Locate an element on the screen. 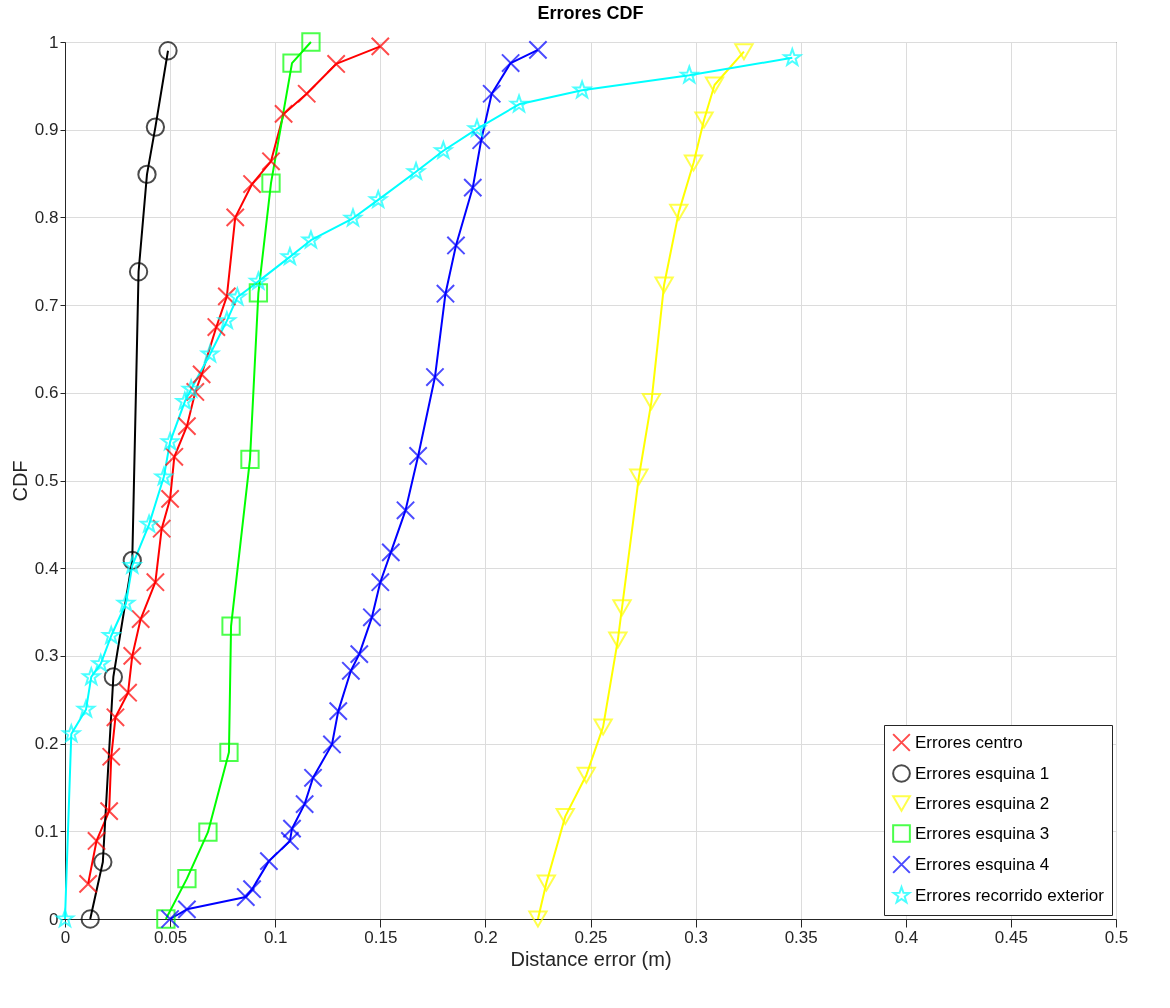 The height and width of the screenshot is (1008, 1170). x-axis-title: Distance error (m) is located at coordinates (591, 958).